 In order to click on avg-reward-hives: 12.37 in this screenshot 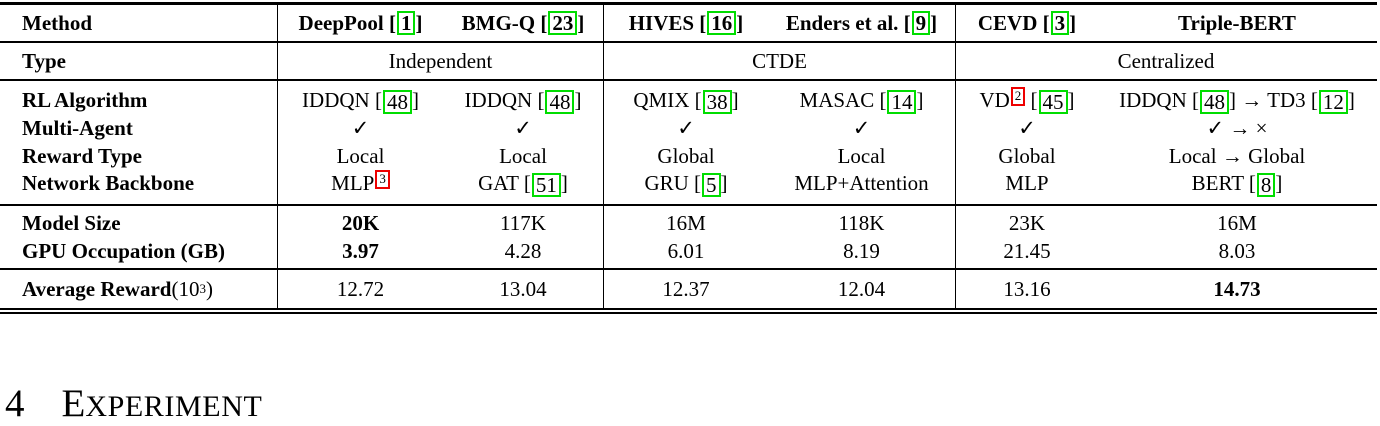, I will do `click(685, 289)`.